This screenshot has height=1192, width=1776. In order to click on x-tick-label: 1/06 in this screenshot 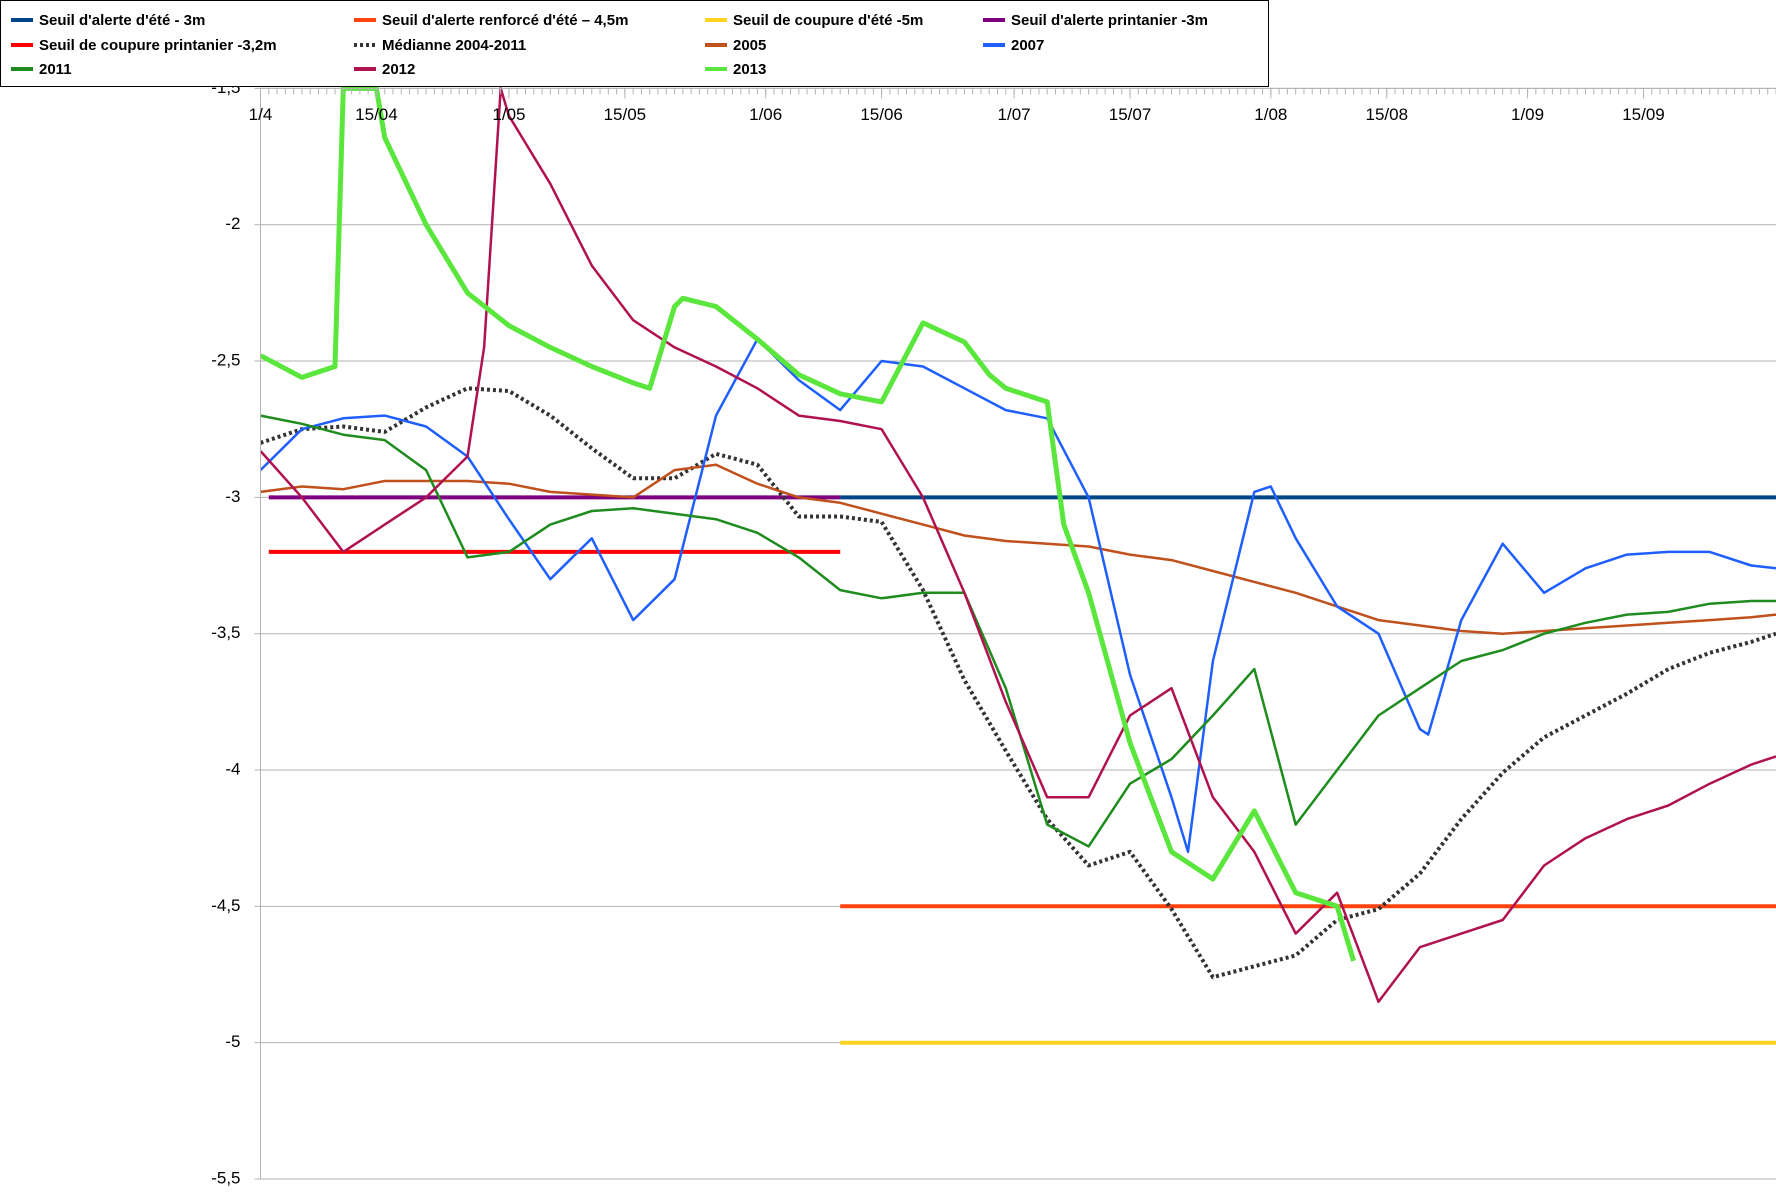, I will do `click(765, 114)`.